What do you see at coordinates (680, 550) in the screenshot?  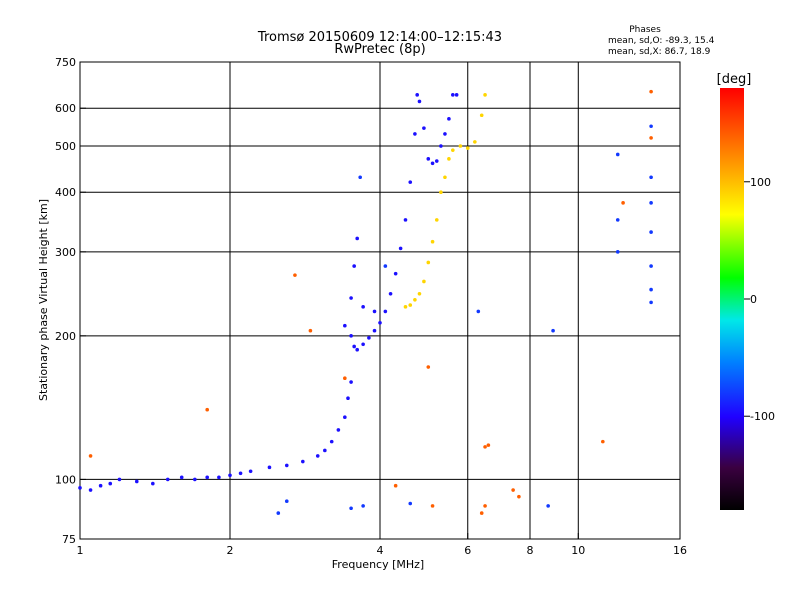 I see `x-tick-label: 16` at bounding box center [680, 550].